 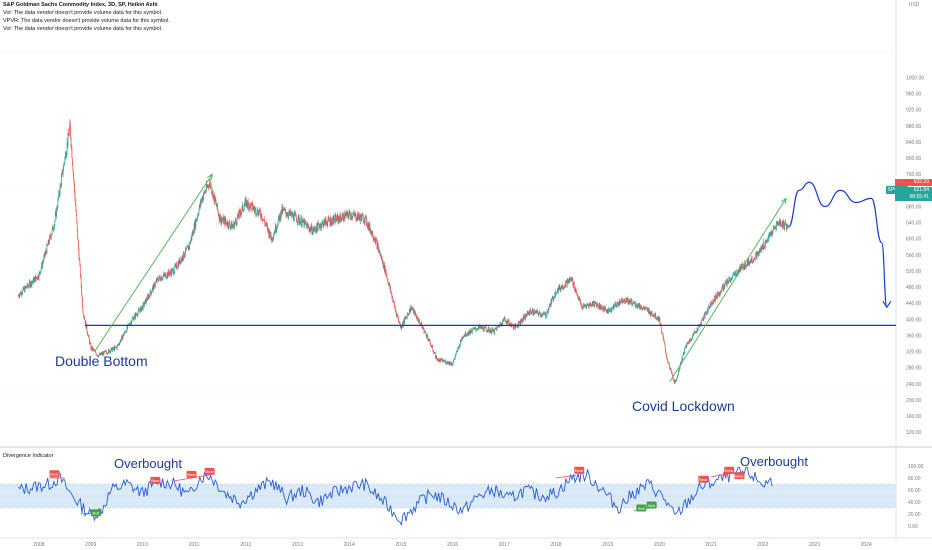 I want to click on price-axis-label: 600.00, so click(x=914, y=240).